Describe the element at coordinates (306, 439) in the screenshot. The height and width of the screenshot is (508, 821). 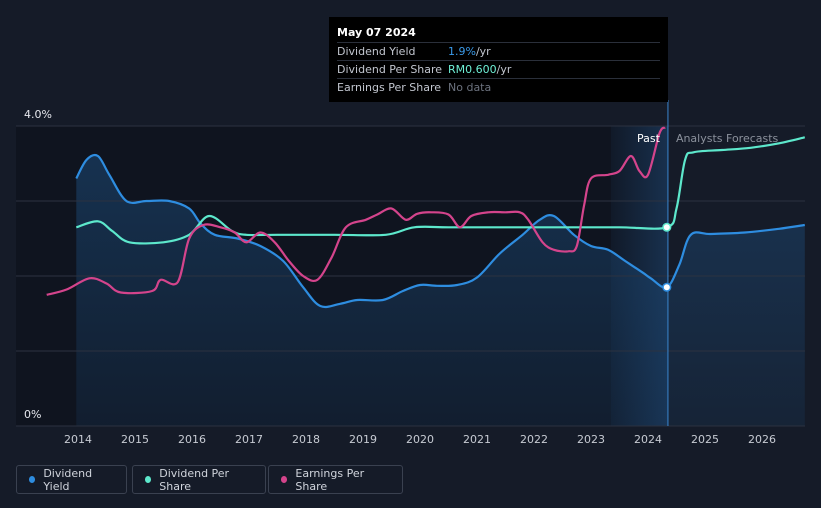
I see `x-tick-label: 2018` at that location.